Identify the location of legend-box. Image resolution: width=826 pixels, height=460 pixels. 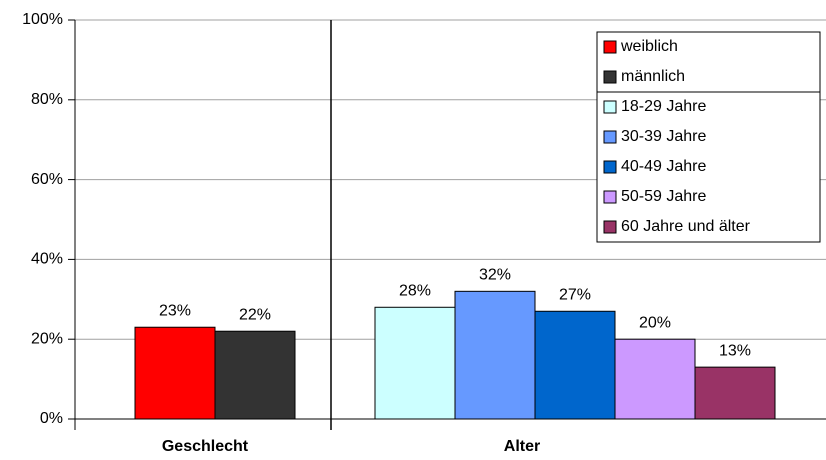
(708, 137).